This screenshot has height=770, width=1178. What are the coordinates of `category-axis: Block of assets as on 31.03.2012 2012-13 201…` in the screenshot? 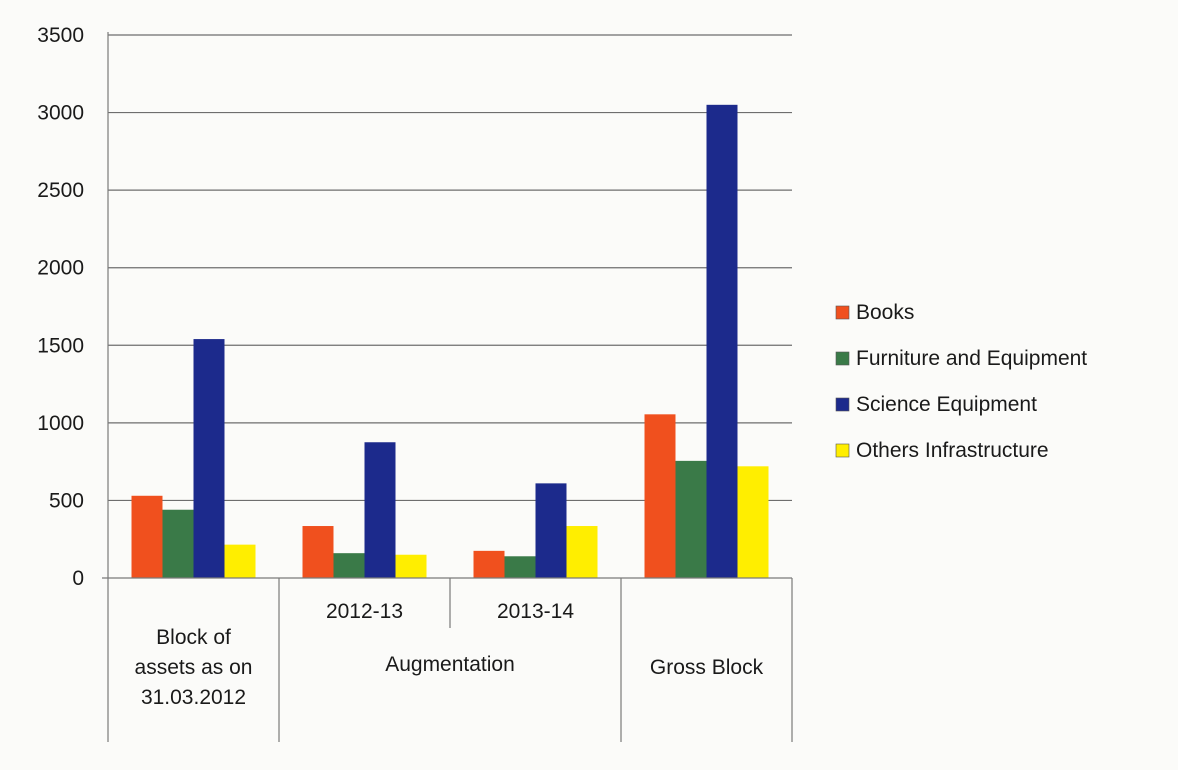 It's located at (450, 660).